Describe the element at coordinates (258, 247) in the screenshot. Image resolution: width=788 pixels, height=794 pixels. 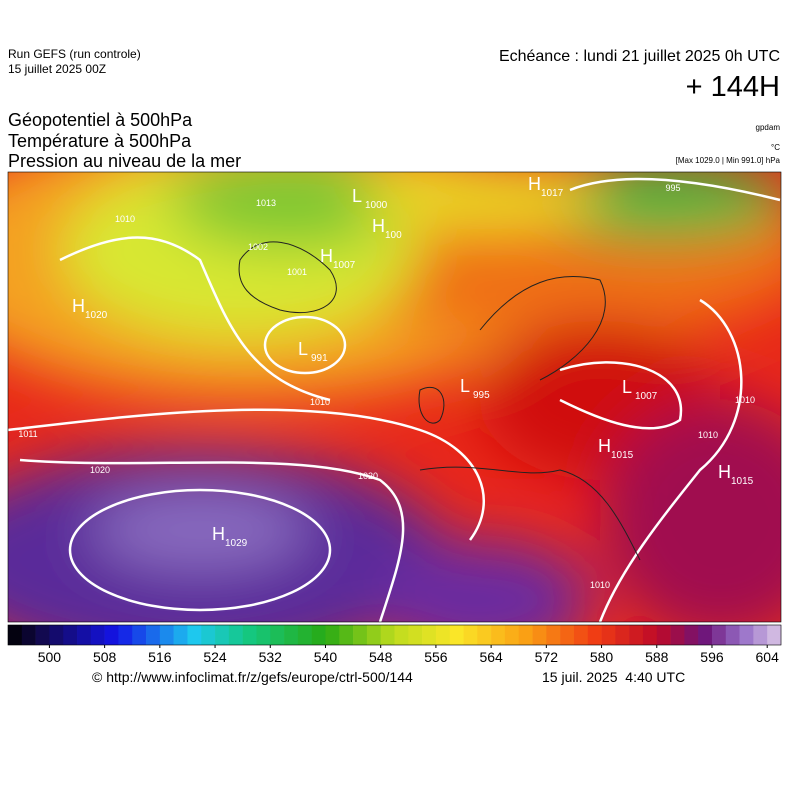
I see `isobar-label: 1002` at that location.